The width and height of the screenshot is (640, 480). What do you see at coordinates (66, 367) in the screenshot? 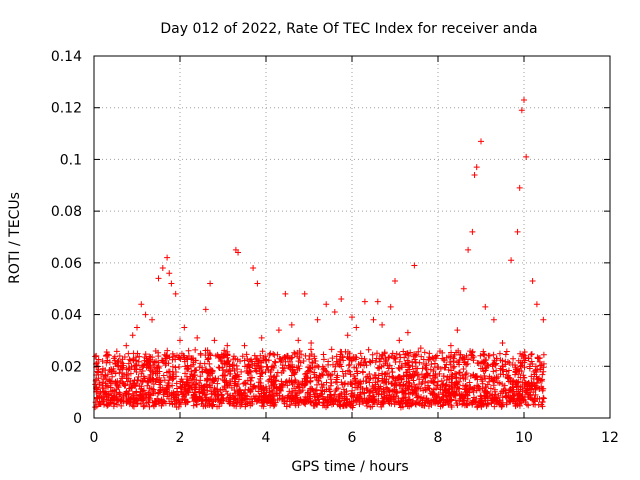
I see `y-tick-label: 0.02` at bounding box center [66, 367].